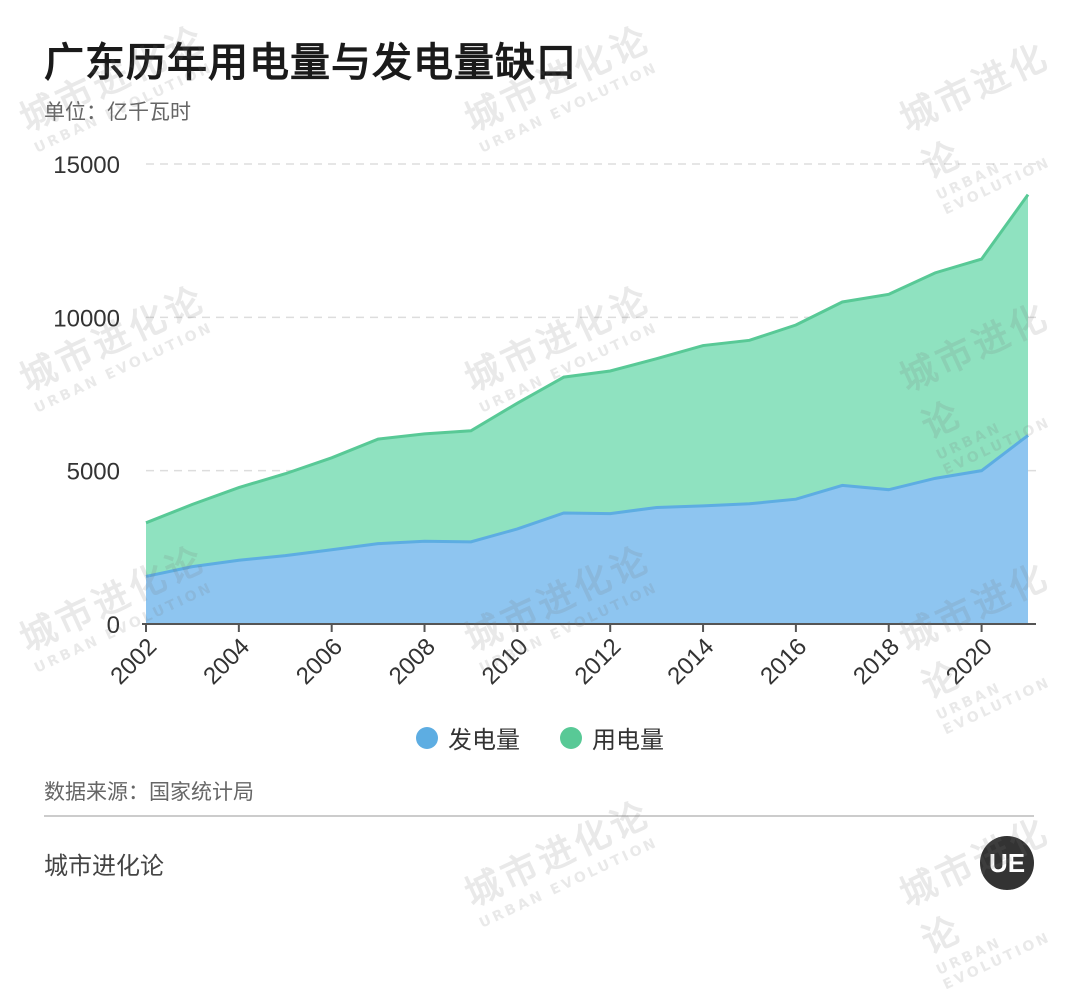 The width and height of the screenshot is (1080, 993). I want to click on y-tick-label: 10000, so click(86, 318).